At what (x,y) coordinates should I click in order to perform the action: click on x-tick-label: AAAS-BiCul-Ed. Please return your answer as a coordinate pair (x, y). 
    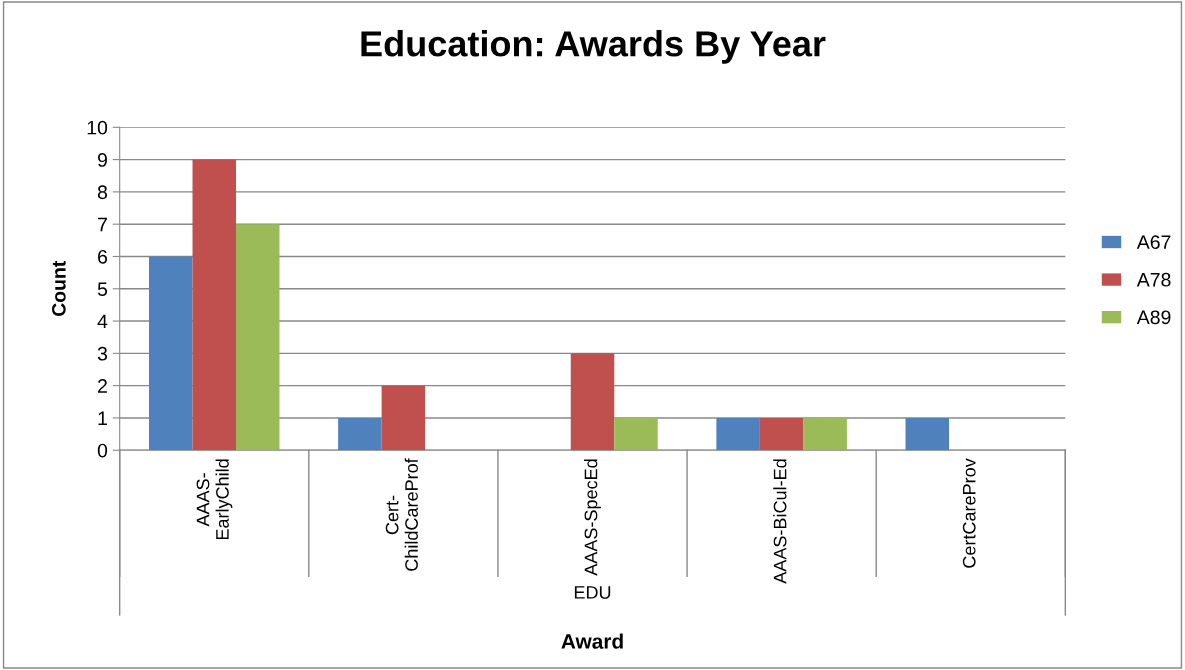
    Looking at the image, I should click on (780, 521).